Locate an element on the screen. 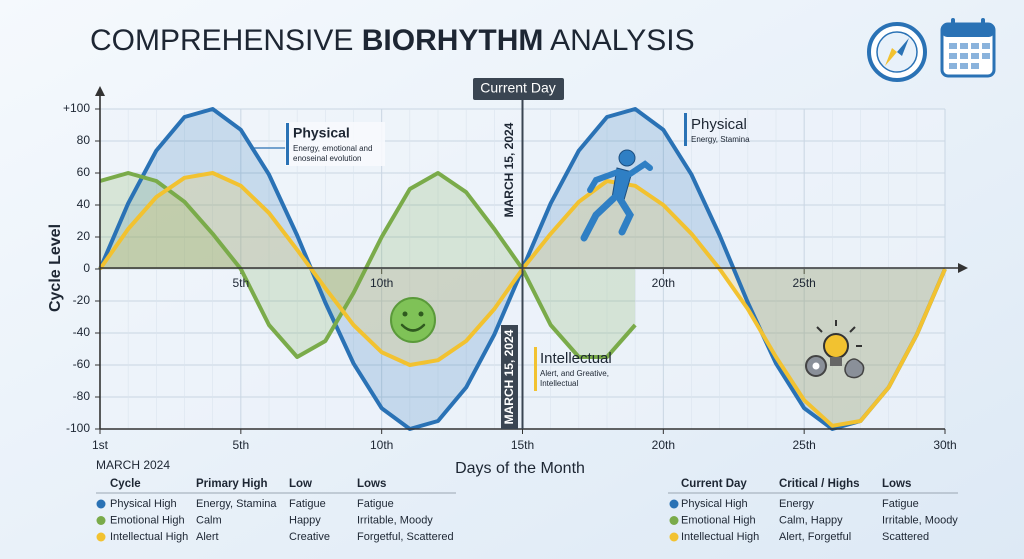  annotation-text: enoseinal evolution is located at coordinates (327, 158).